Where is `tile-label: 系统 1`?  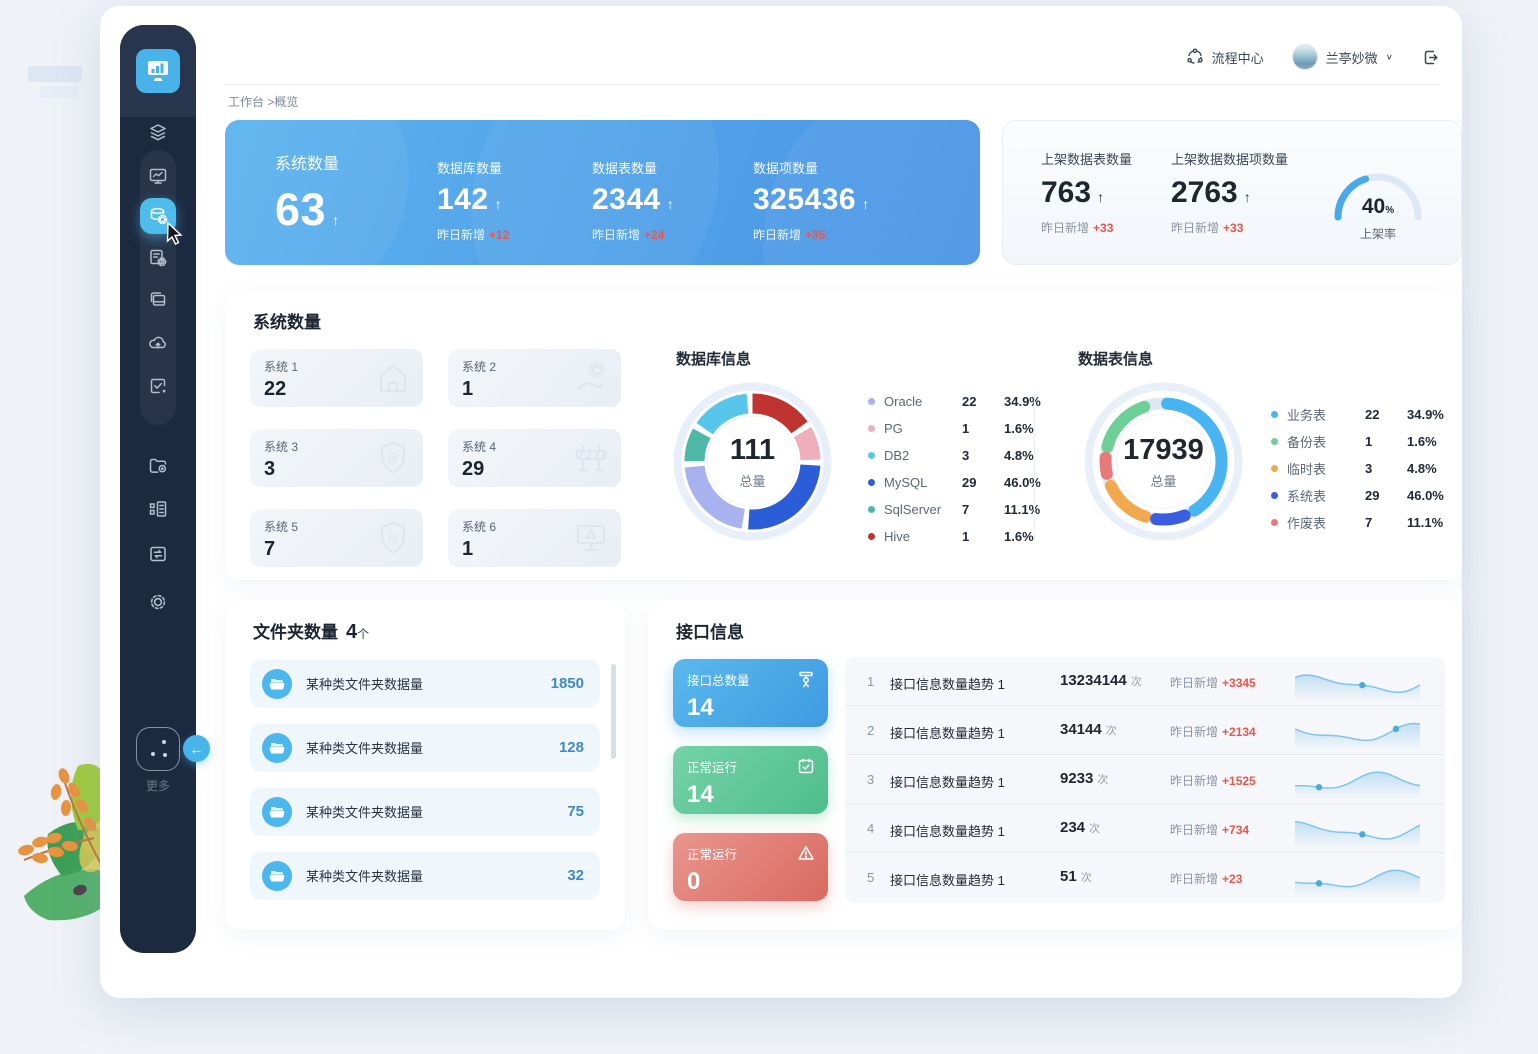 tile-label: 系统 1 is located at coordinates (281, 367).